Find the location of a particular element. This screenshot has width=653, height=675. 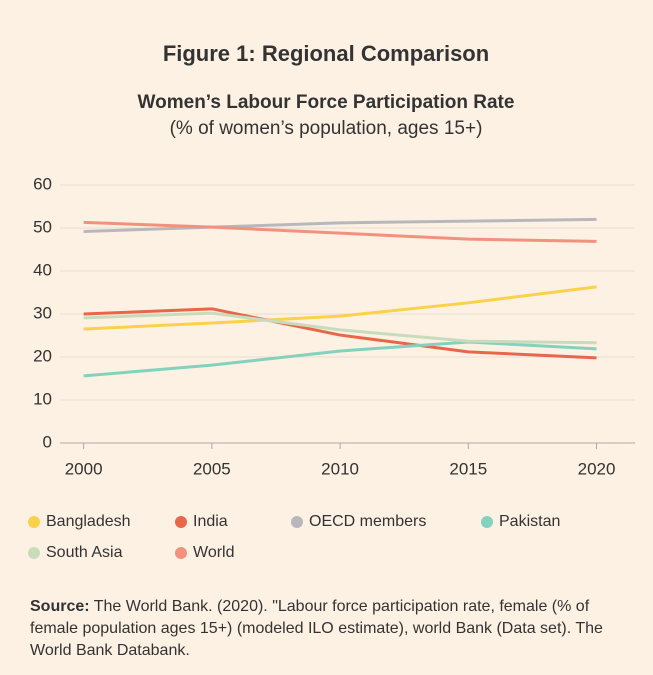

x-tick-label: 2005 is located at coordinates (212, 468).